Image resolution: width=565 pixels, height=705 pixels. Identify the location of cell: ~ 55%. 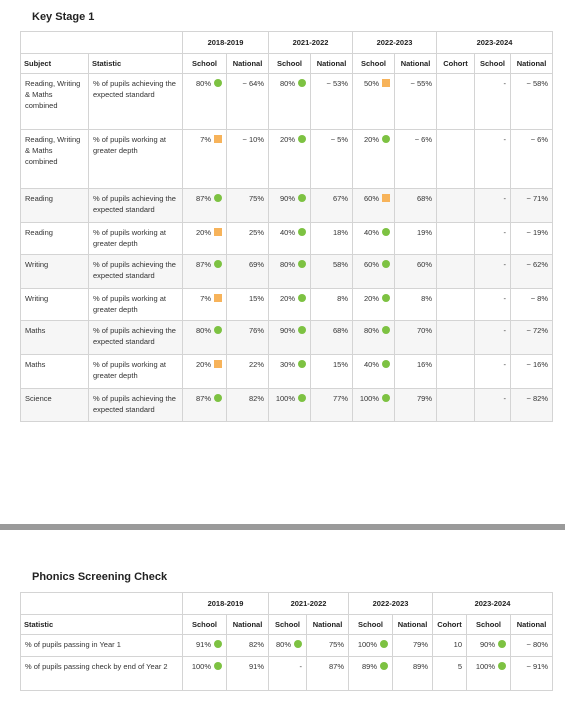
(415, 101).